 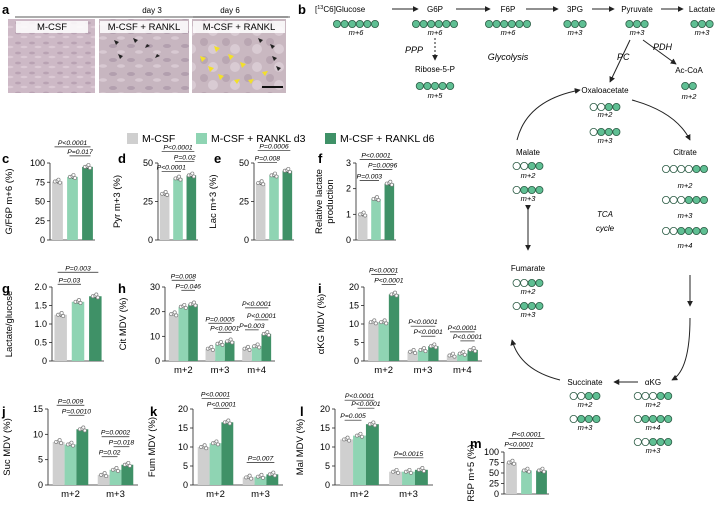 What do you see at coordinates (230, 10) in the screenshot?
I see `day6-label: day 6` at bounding box center [230, 10].